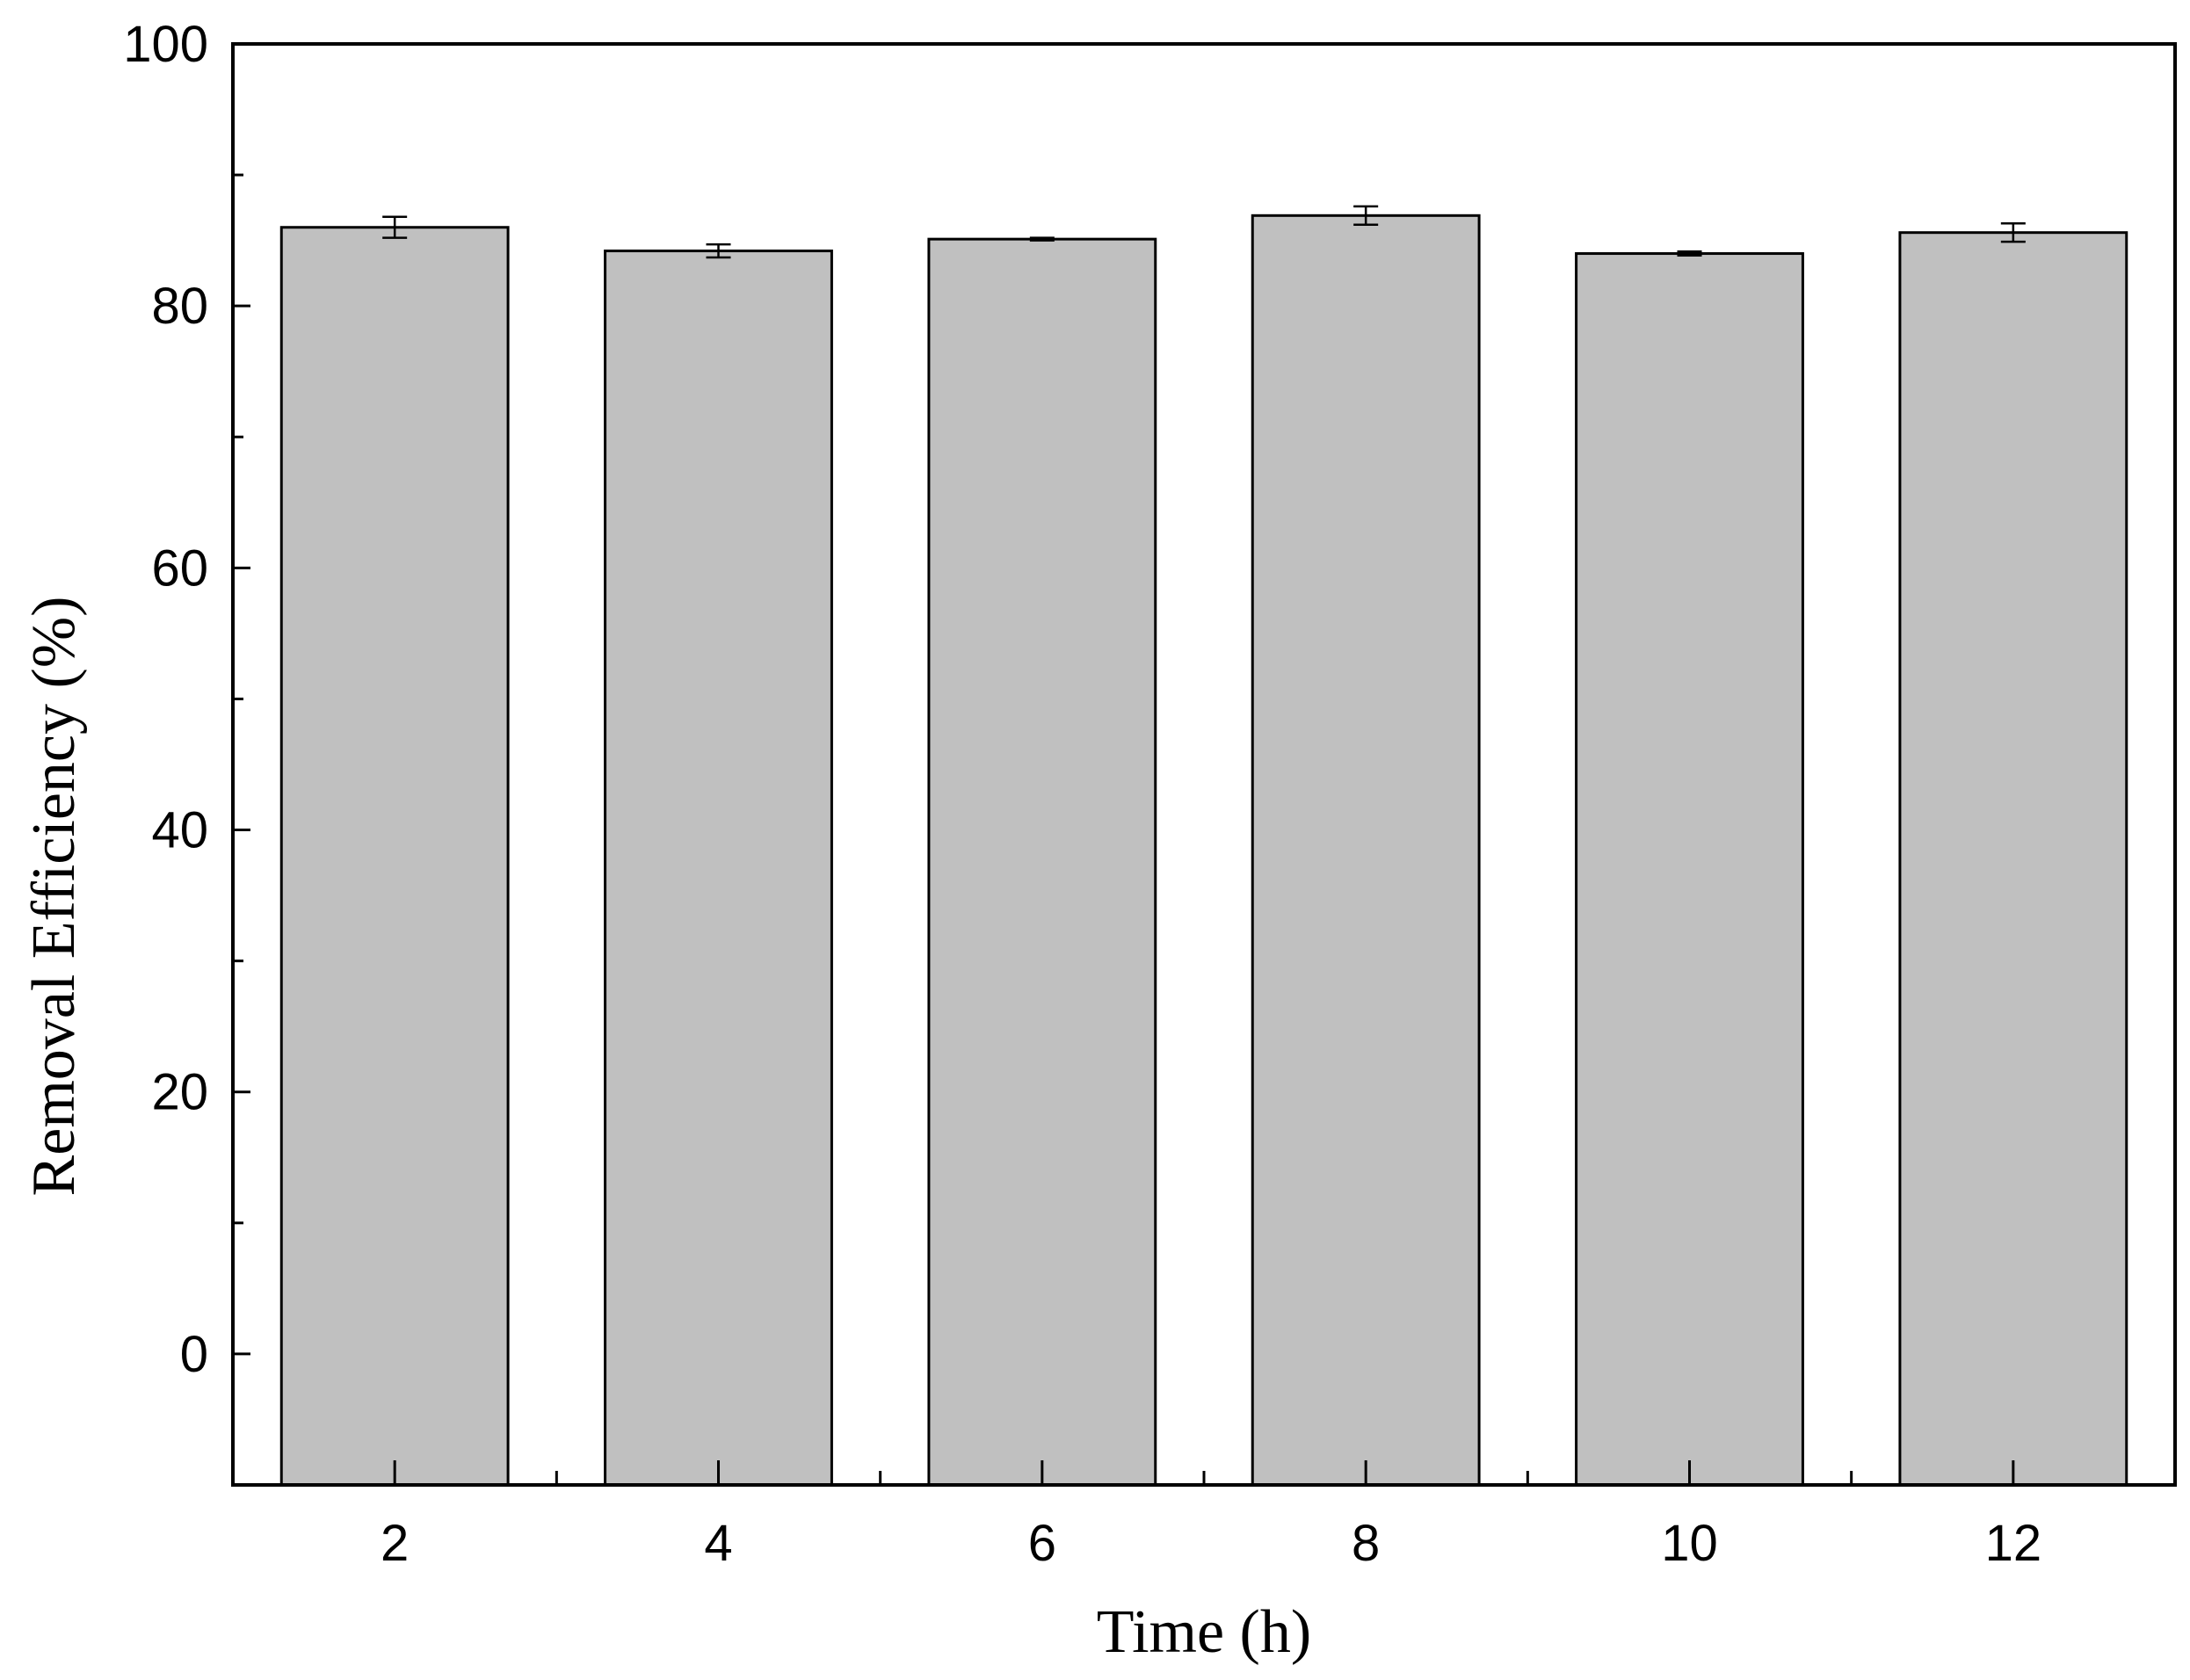 The height and width of the screenshot is (1680, 2190). What do you see at coordinates (1689, 1543) in the screenshot?
I see `x-tick-label-10: 10` at bounding box center [1689, 1543].